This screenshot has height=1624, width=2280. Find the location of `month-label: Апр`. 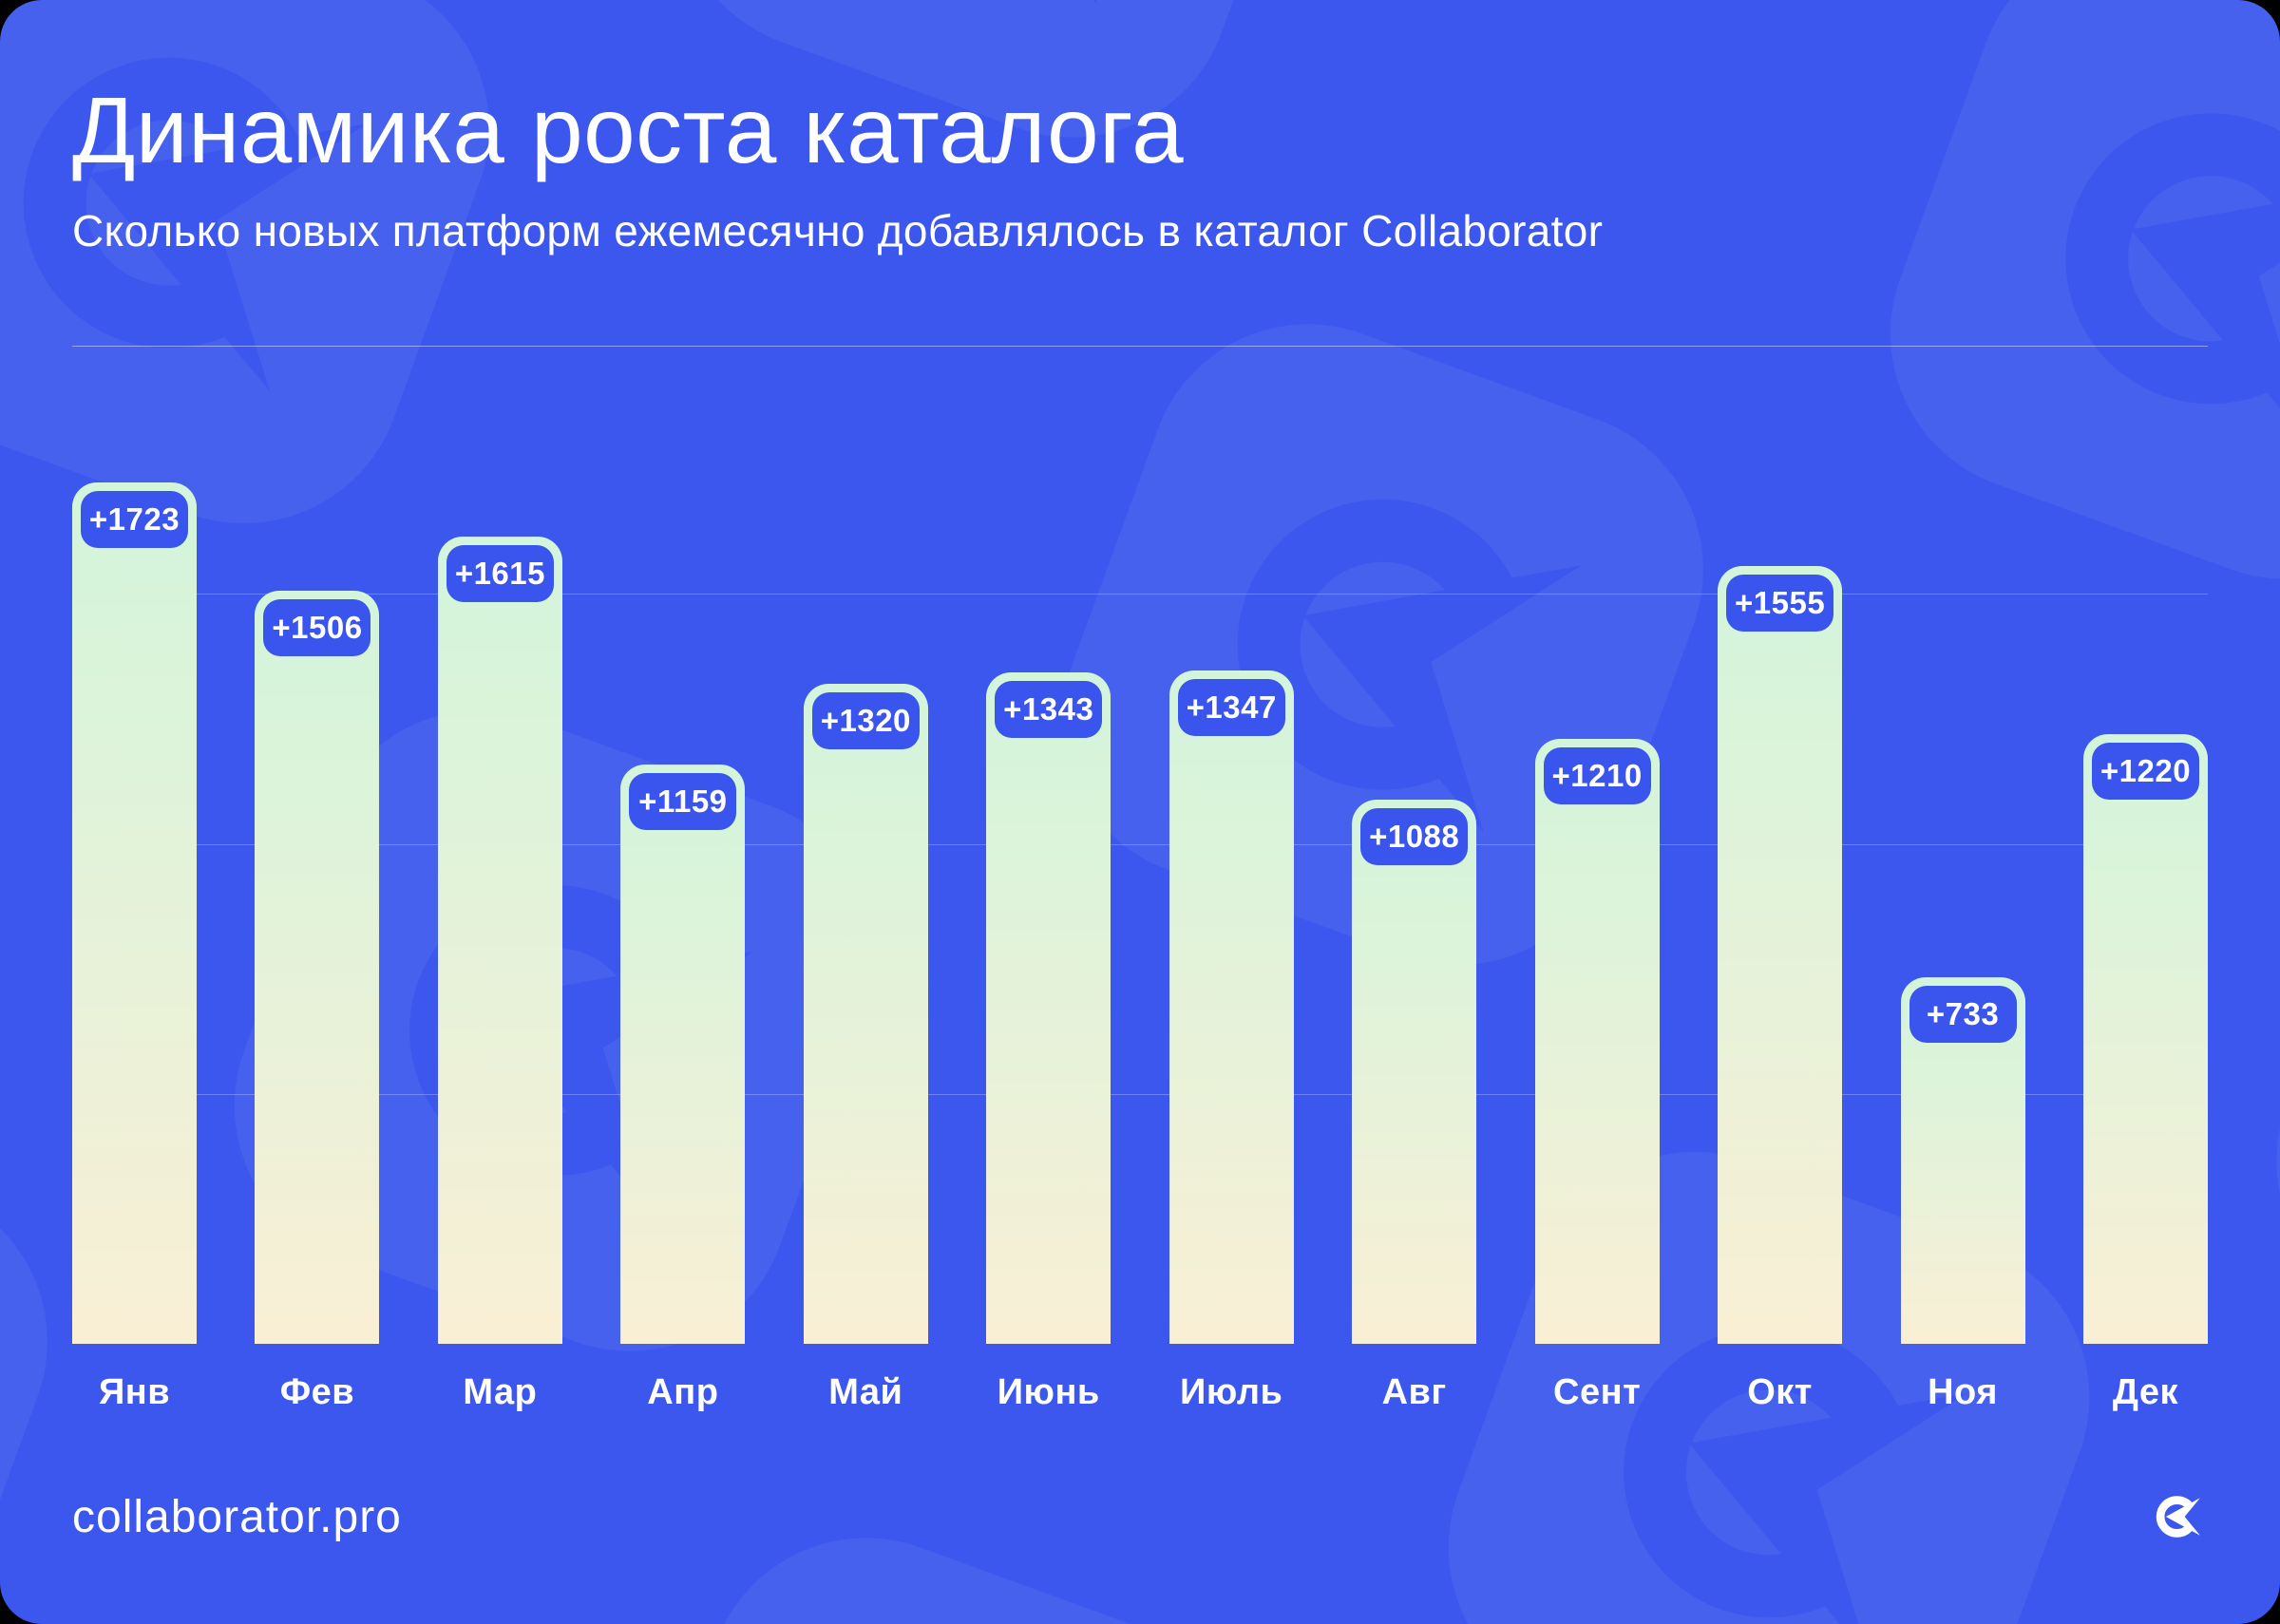

month-label: Апр is located at coordinates (683, 1392).